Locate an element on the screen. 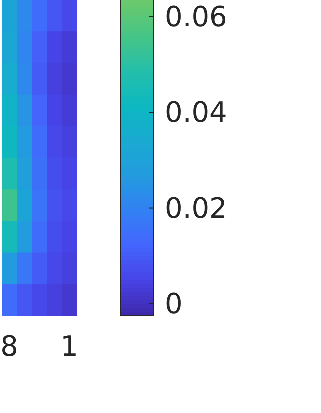 This screenshot has height=413, width=321. color-bar-label: 0.06 is located at coordinates (196, 17).